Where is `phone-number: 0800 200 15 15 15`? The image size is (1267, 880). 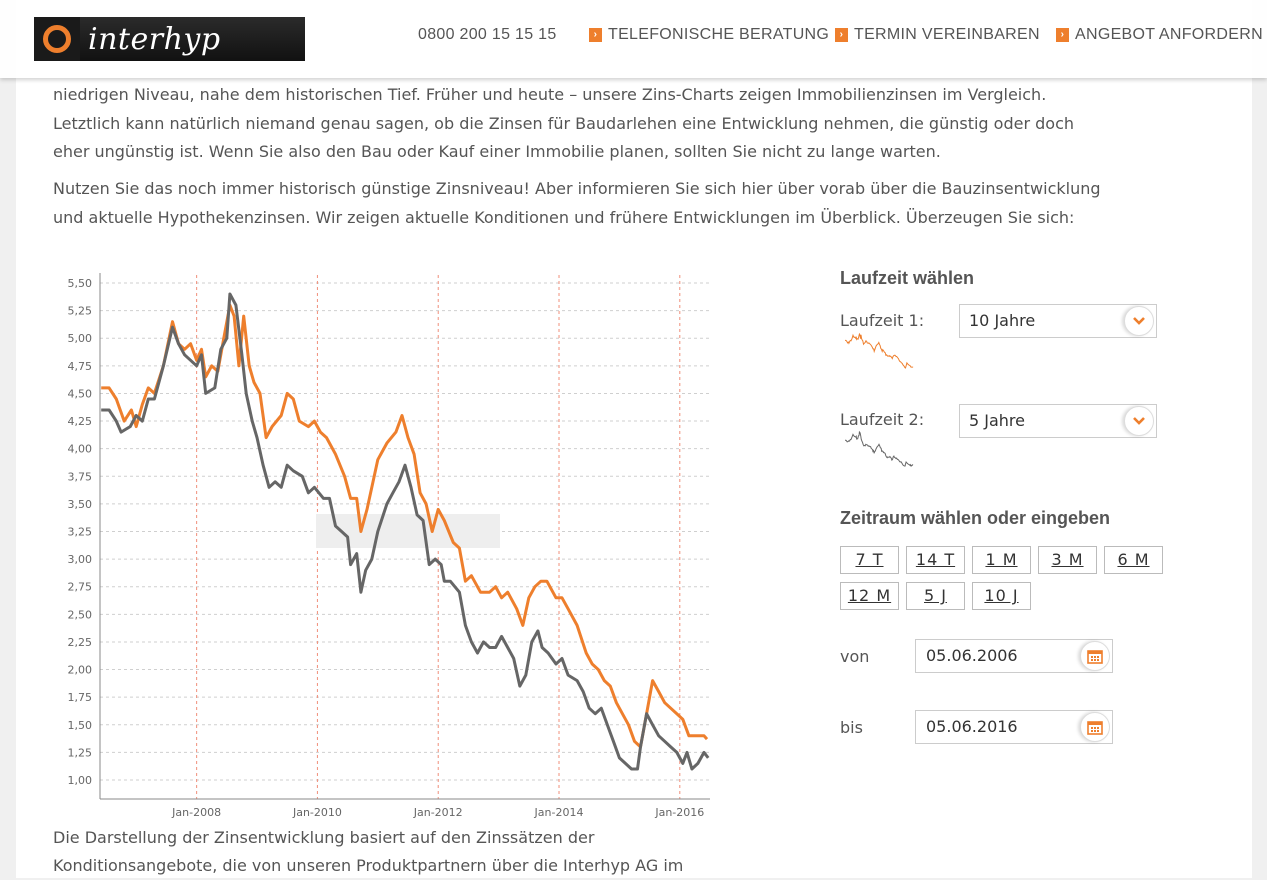
phone-number: 0800 200 15 15 15 is located at coordinates (487, 34).